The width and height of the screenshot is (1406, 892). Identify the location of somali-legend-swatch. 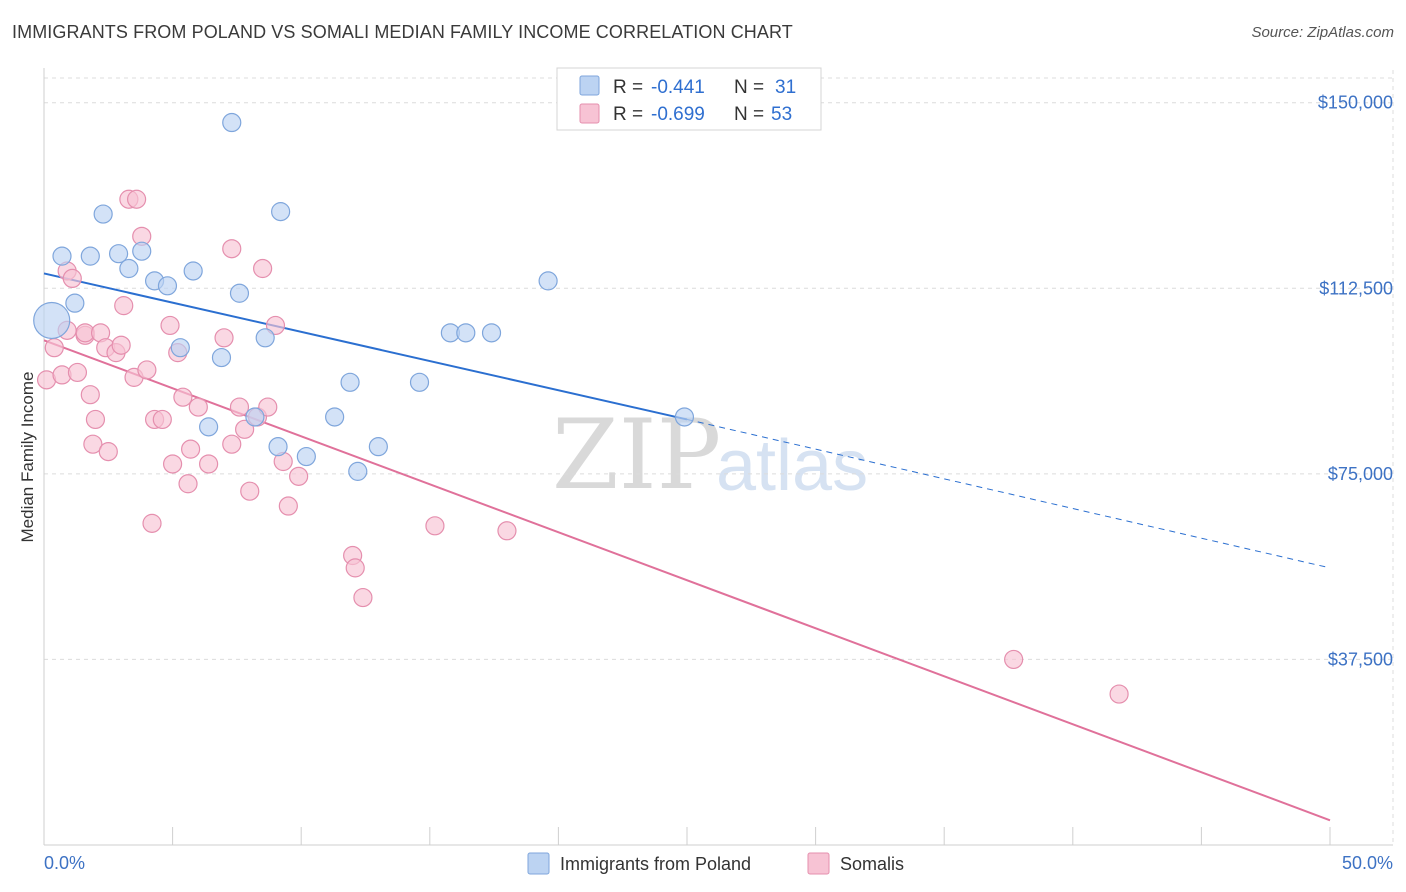
(589, 113).